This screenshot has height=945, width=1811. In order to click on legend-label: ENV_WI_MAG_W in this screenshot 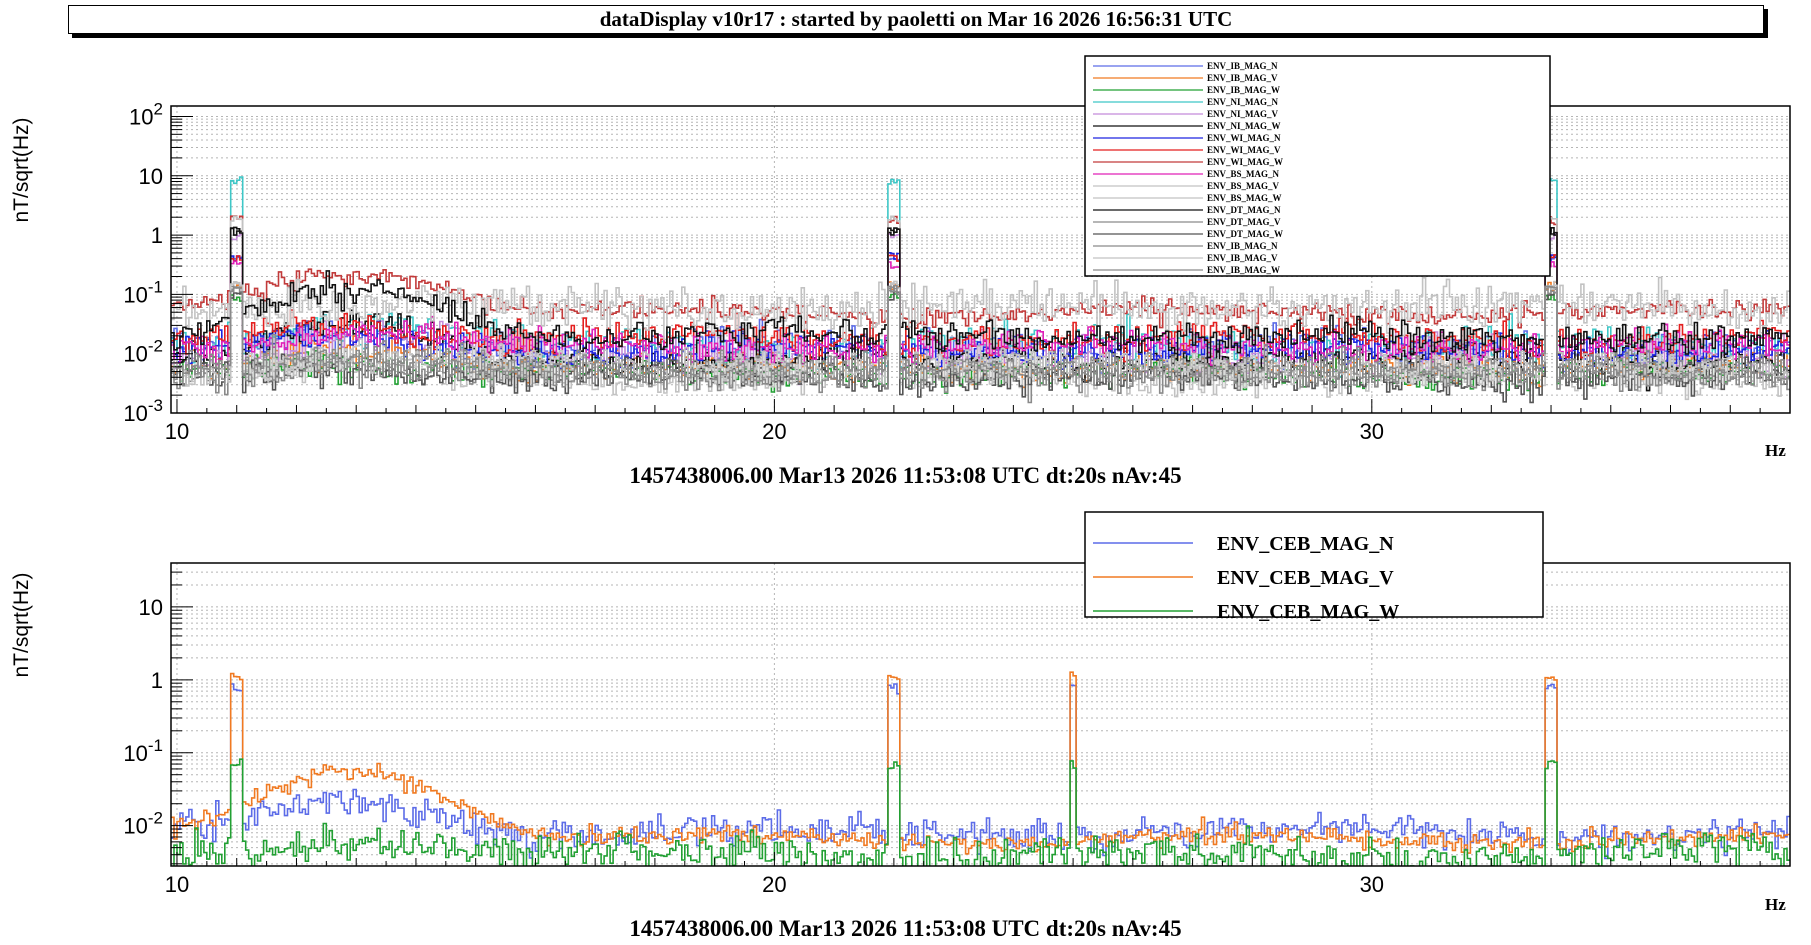, I will do `click(1245, 162)`.